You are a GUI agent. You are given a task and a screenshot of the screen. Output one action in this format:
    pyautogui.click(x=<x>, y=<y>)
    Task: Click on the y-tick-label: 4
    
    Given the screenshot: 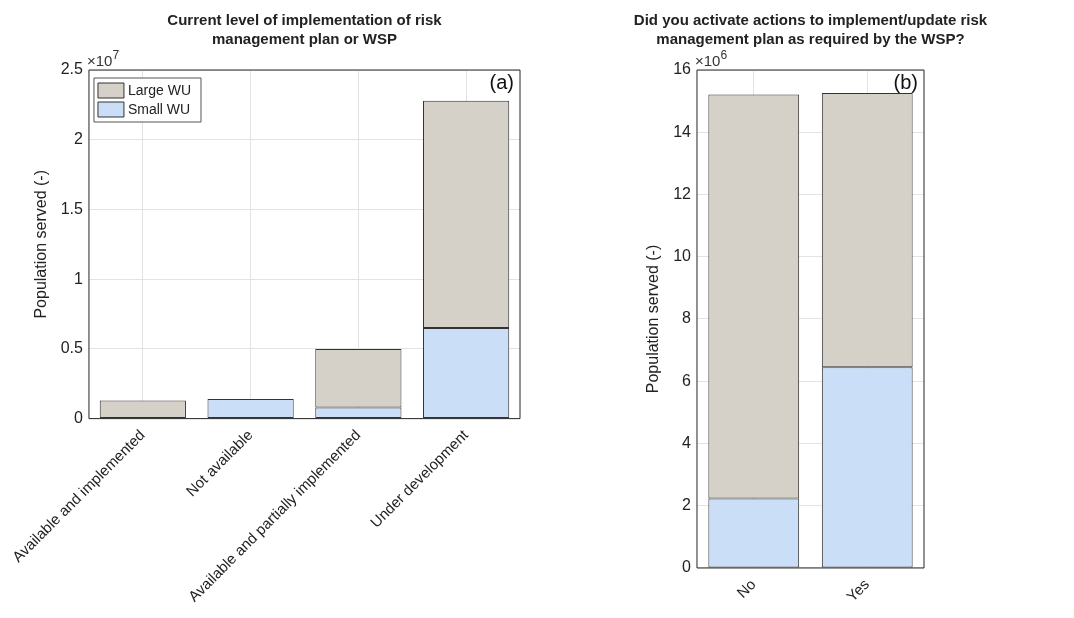 What is the action you would take?
    pyautogui.click(x=687, y=442)
    